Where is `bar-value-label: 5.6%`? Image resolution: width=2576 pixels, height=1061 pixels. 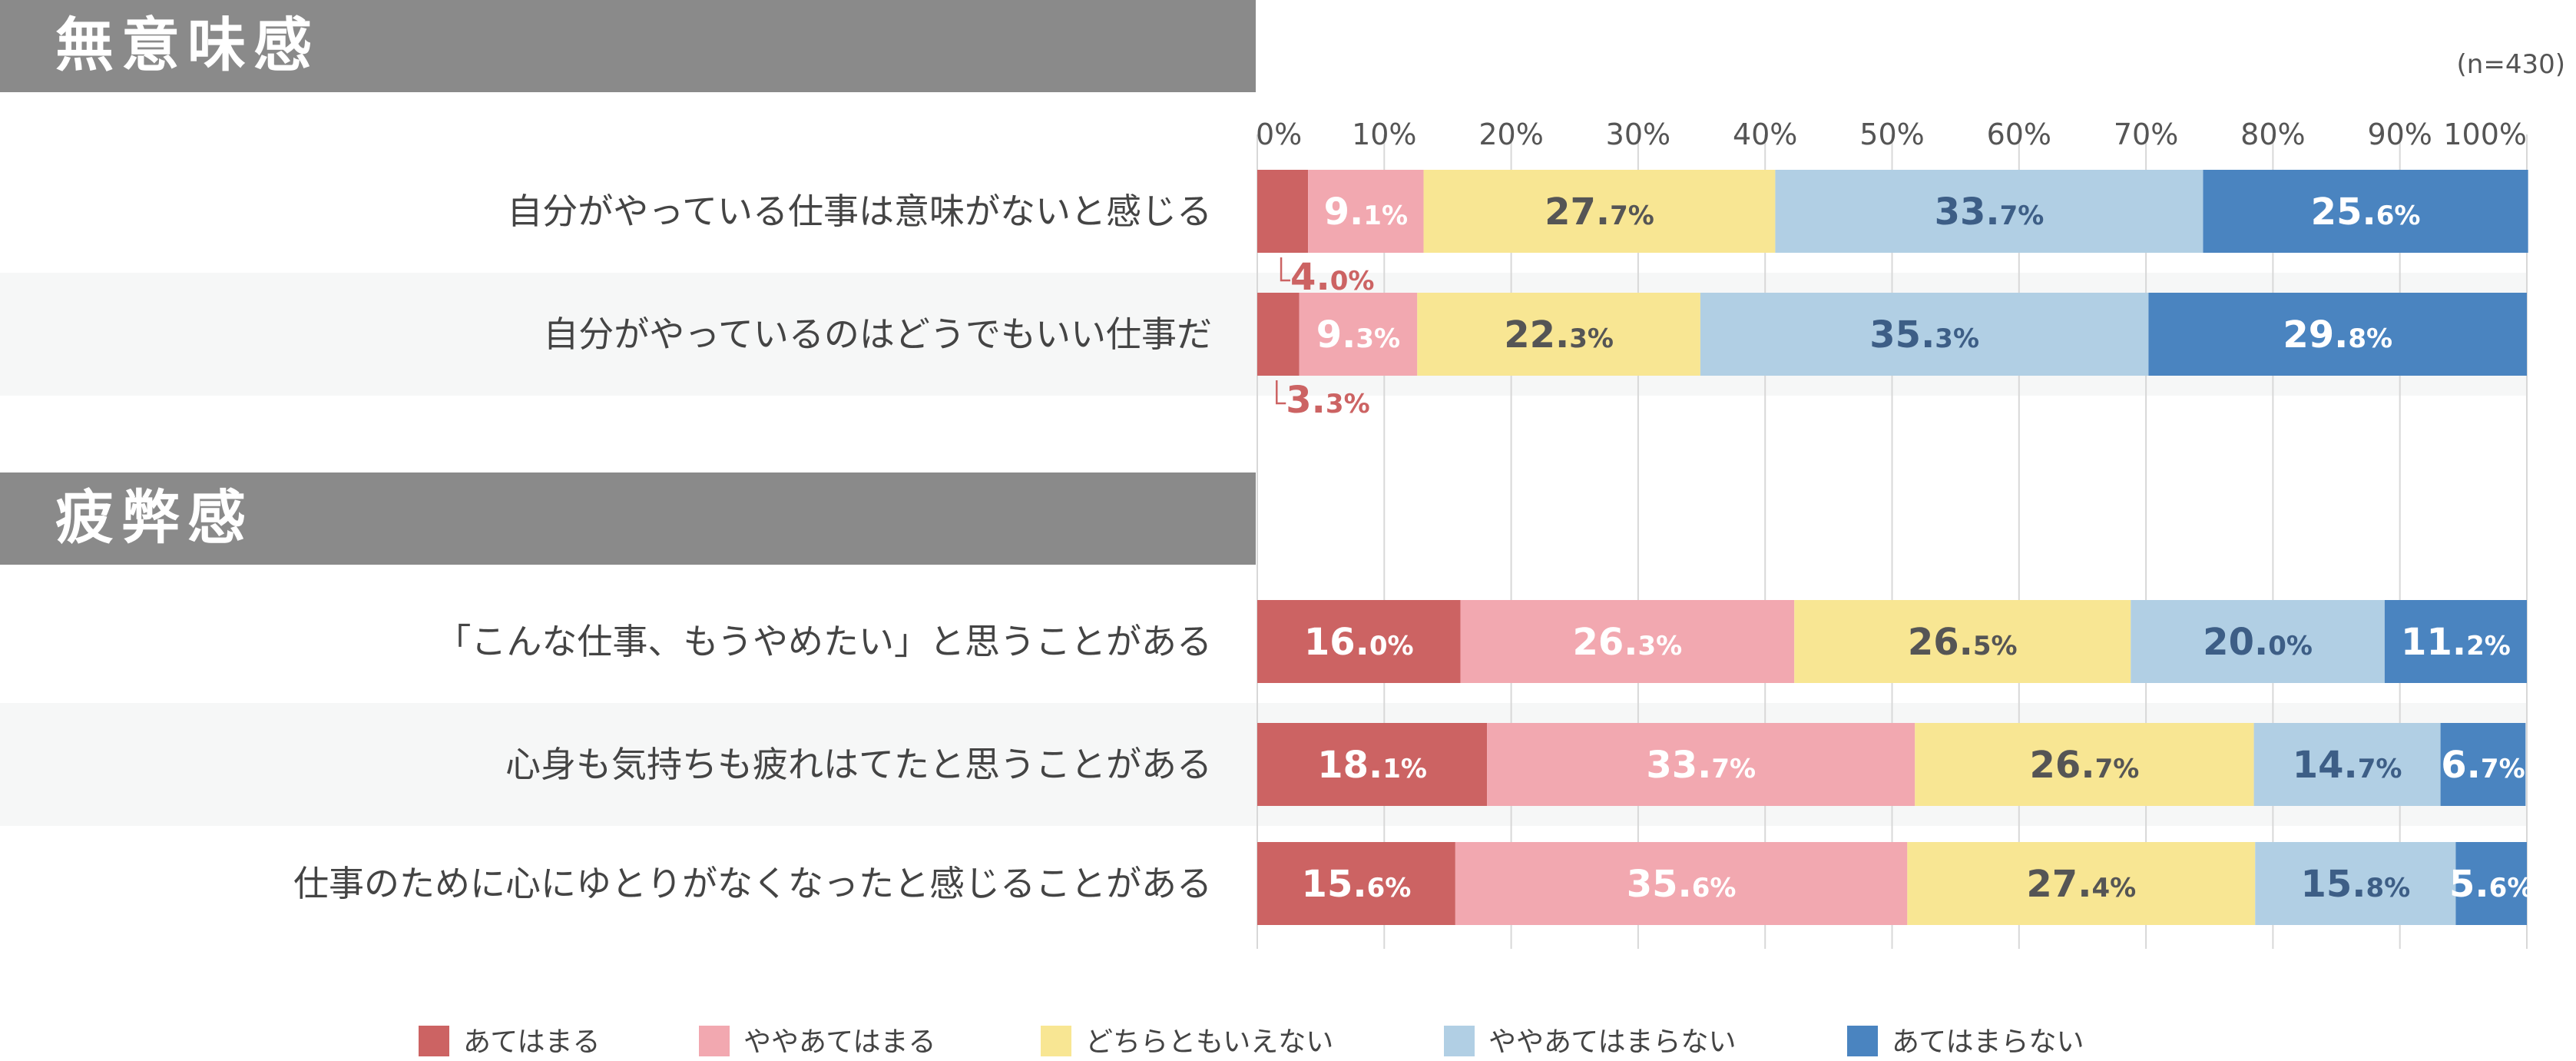 bar-value-label: 5.6% is located at coordinates (2491, 884).